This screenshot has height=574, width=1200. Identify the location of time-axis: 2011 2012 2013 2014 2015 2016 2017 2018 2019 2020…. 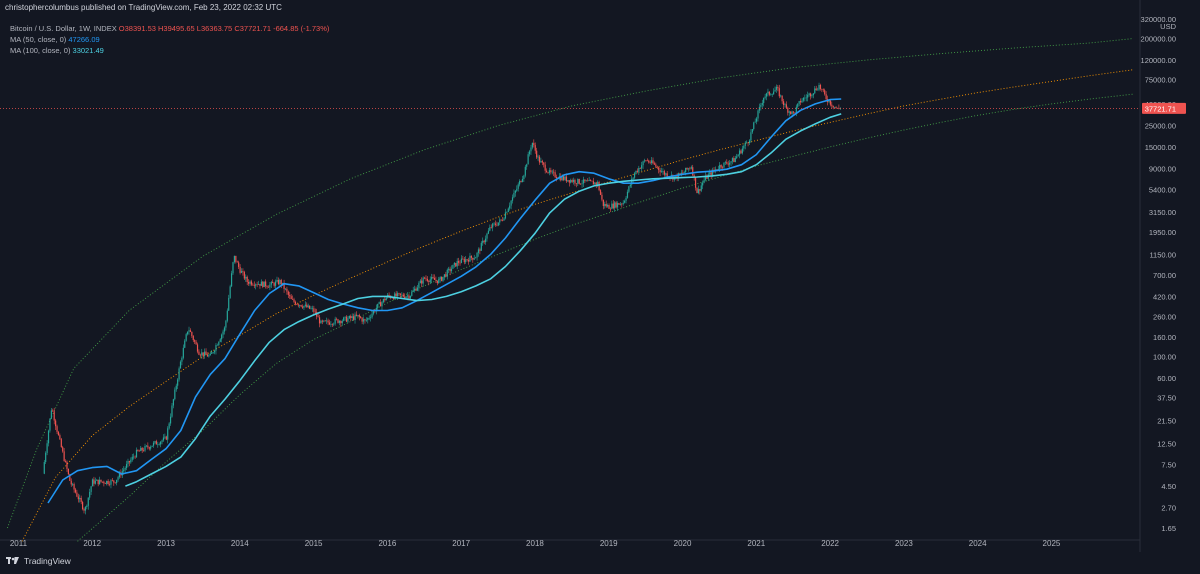
(570, 543).